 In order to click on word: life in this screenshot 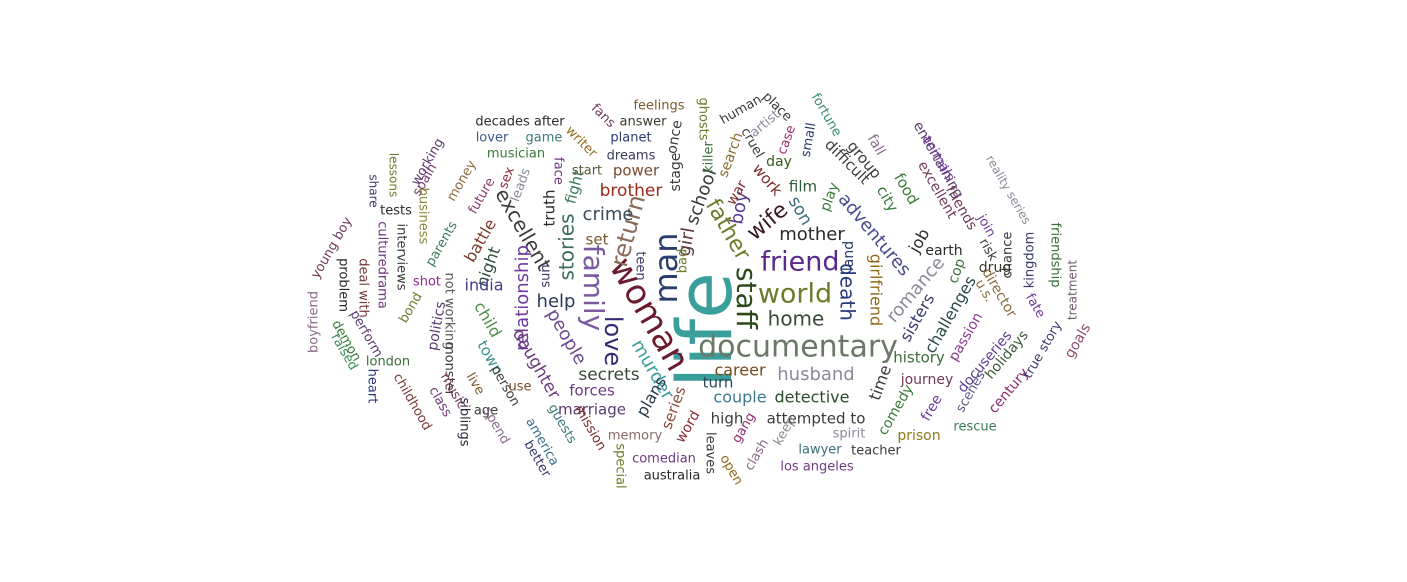, I will do `click(704, 330)`.